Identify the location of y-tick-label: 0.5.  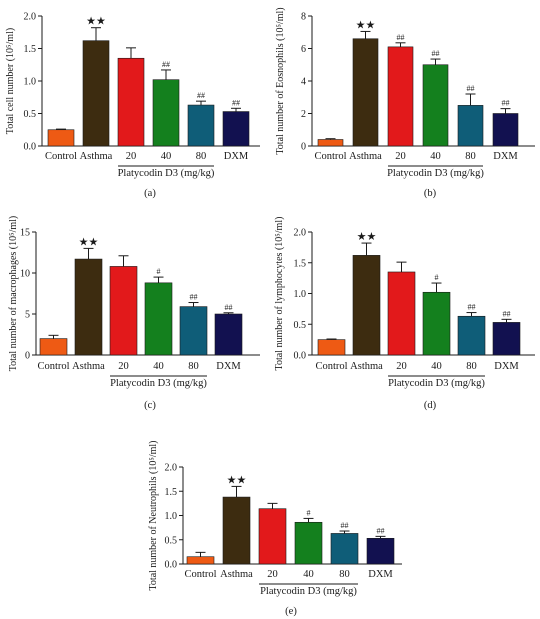
(300, 325).